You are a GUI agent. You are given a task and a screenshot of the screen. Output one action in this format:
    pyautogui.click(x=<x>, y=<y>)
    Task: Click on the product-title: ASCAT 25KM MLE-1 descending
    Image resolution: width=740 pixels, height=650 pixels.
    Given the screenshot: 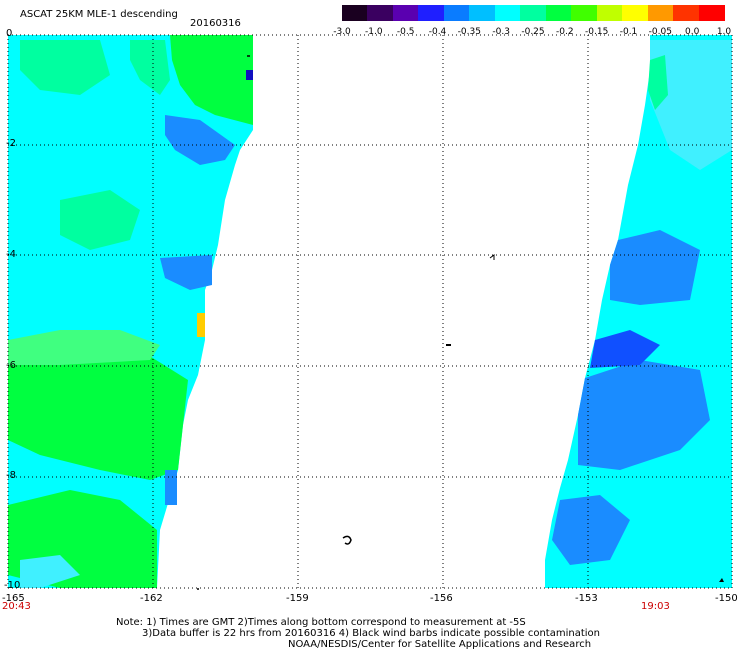 What is the action you would take?
    pyautogui.click(x=99, y=14)
    